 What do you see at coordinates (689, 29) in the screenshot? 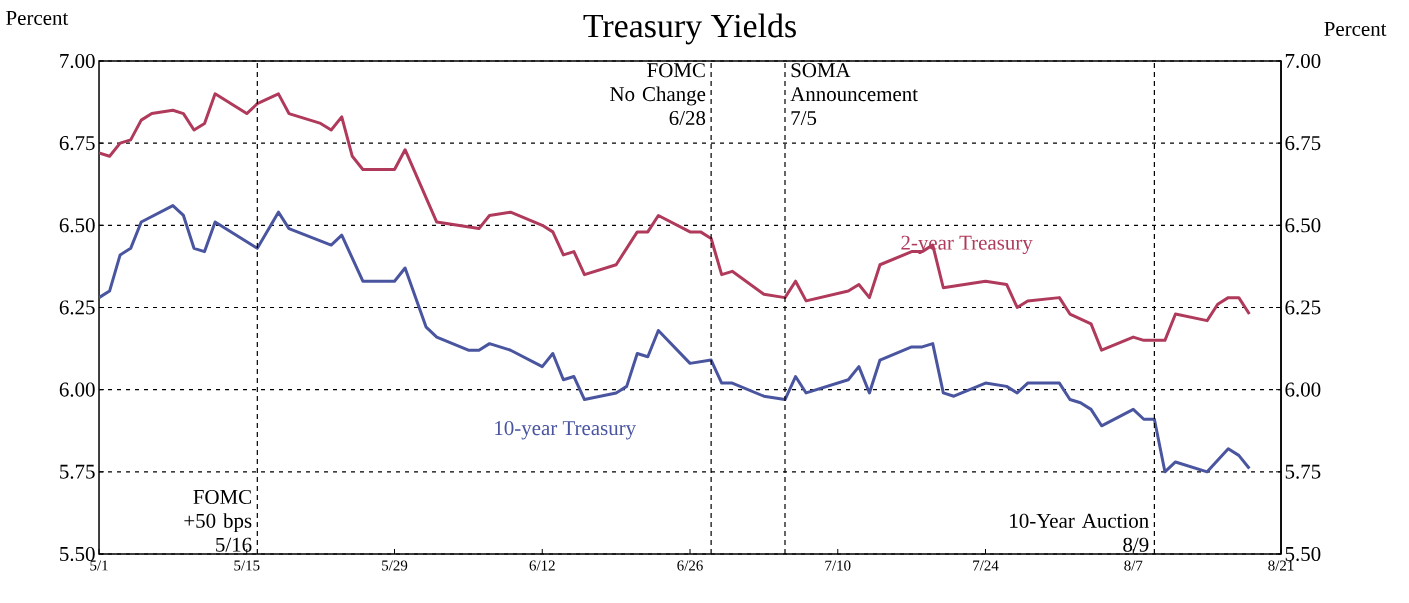
I see `chart-title: Treasury Yields` at bounding box center [689, 29].